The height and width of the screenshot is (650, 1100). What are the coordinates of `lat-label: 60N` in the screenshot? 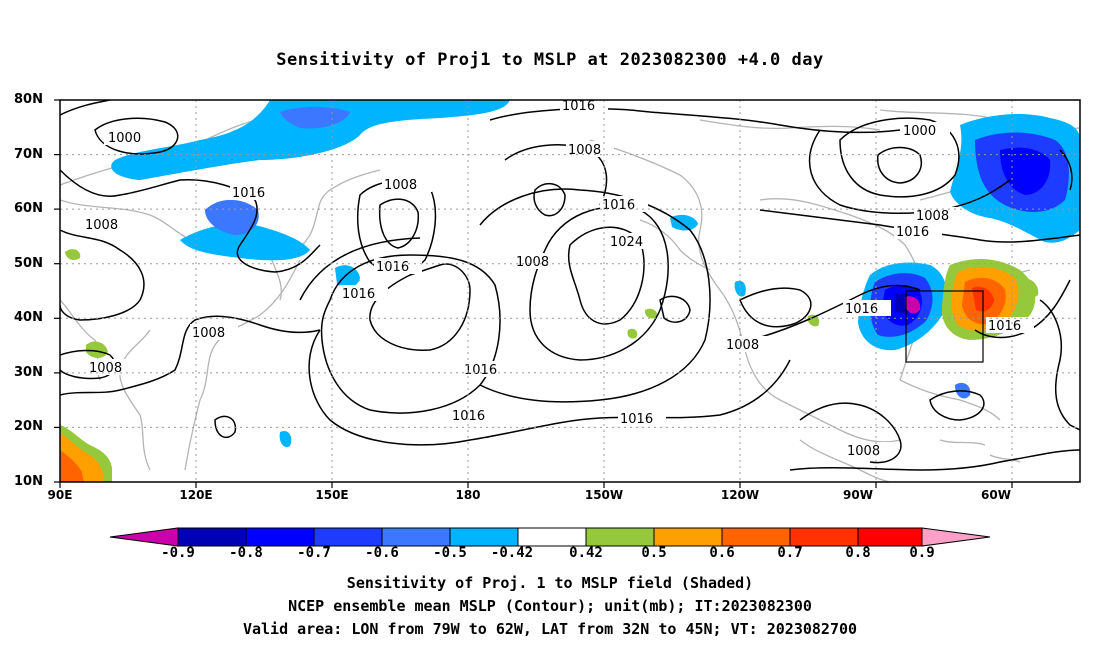 It's located at (28, 208).